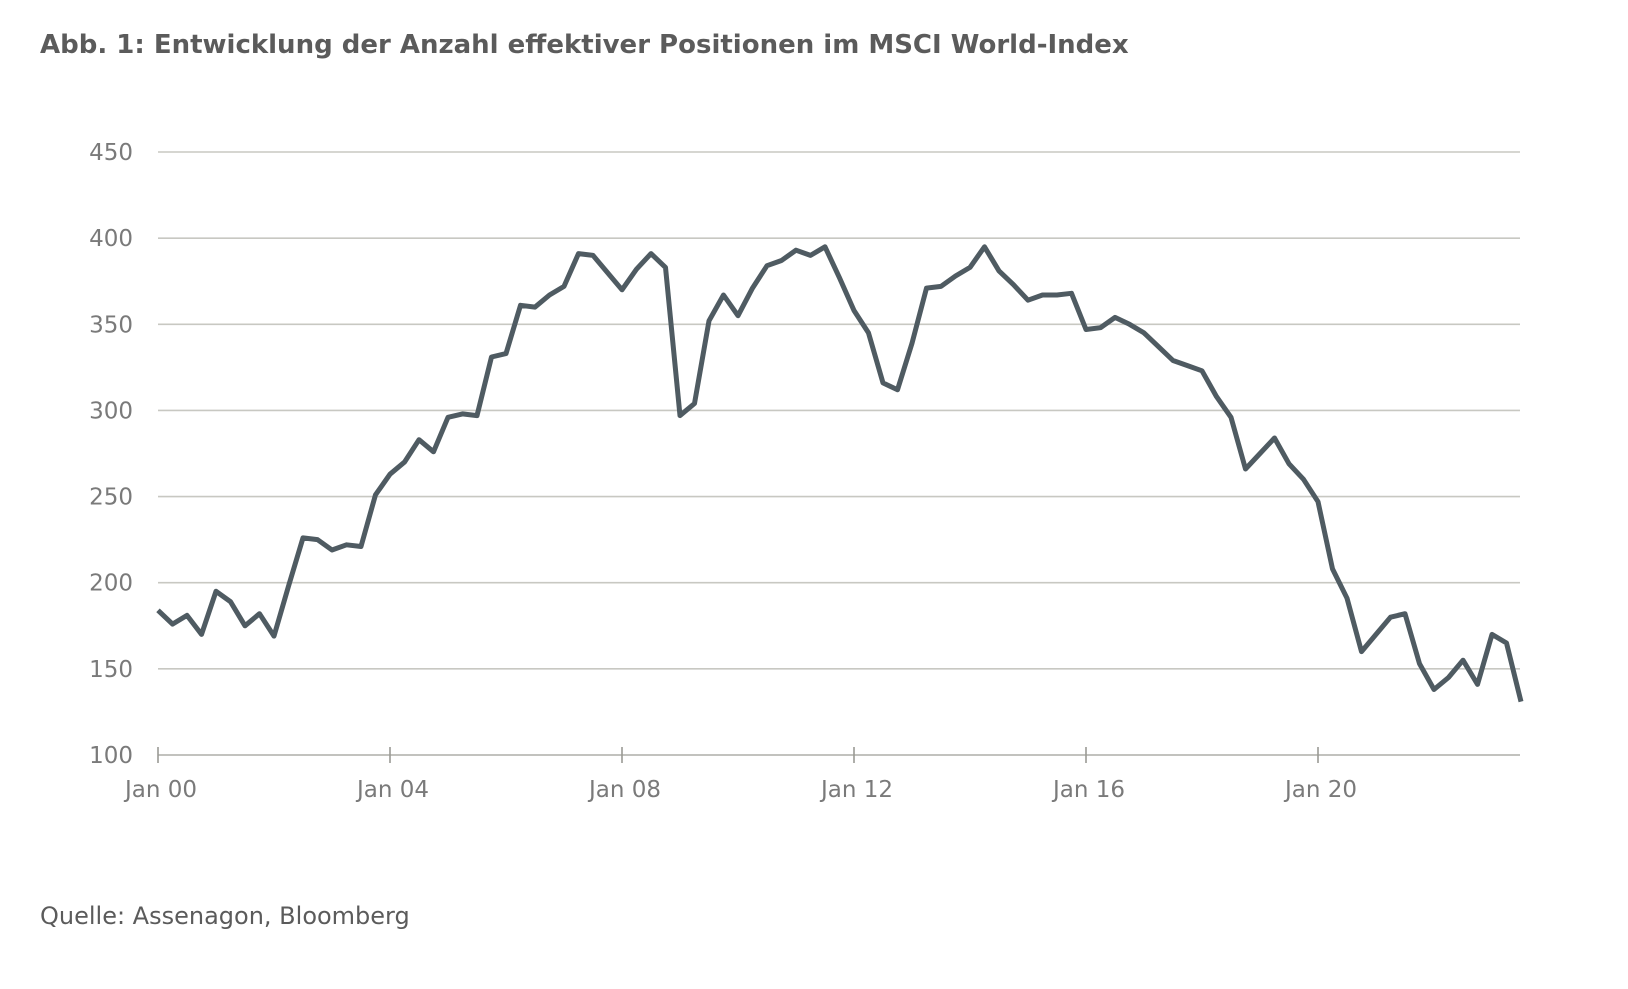 Image resolution: width=1628 pixels, height=989 pixels. I want to click on x-tick-label: Jan 04, so click(392, 790).